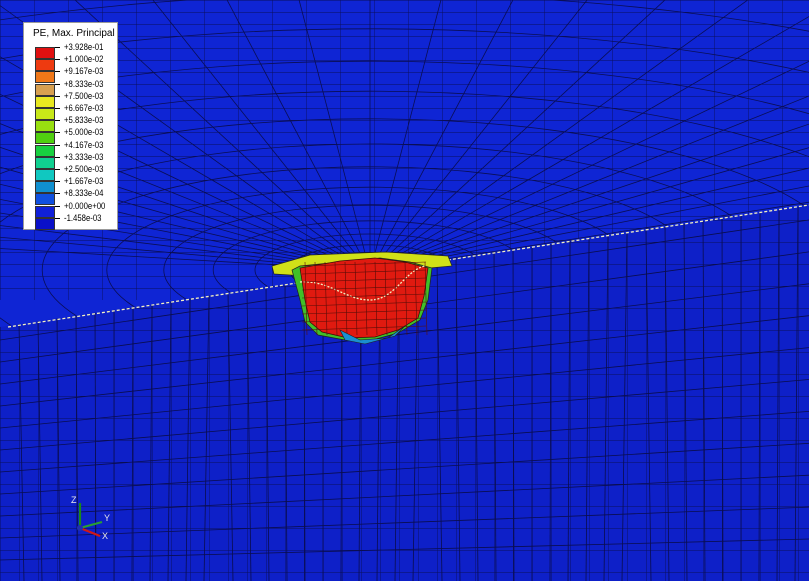  What do you see at coordinates (84, 193) in the screenshot?
I see `legend-label: +8.333e-04` at bounding box center [84, 193].